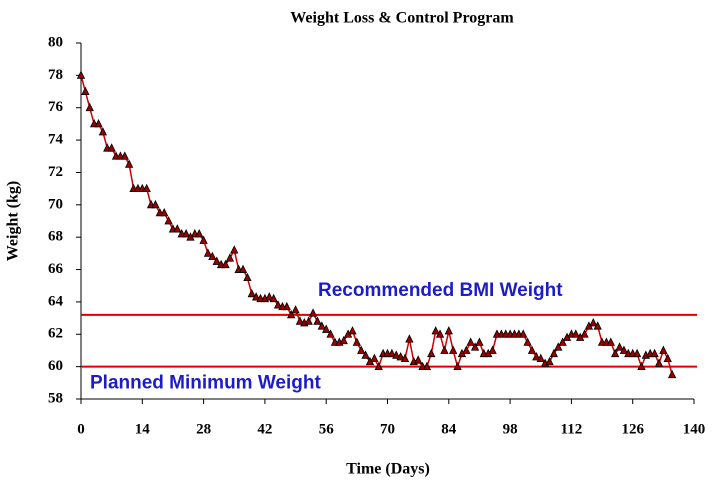 This screenshot has height=489, width=719. I want to click on x-tick-label: 14, so click(143, 429).